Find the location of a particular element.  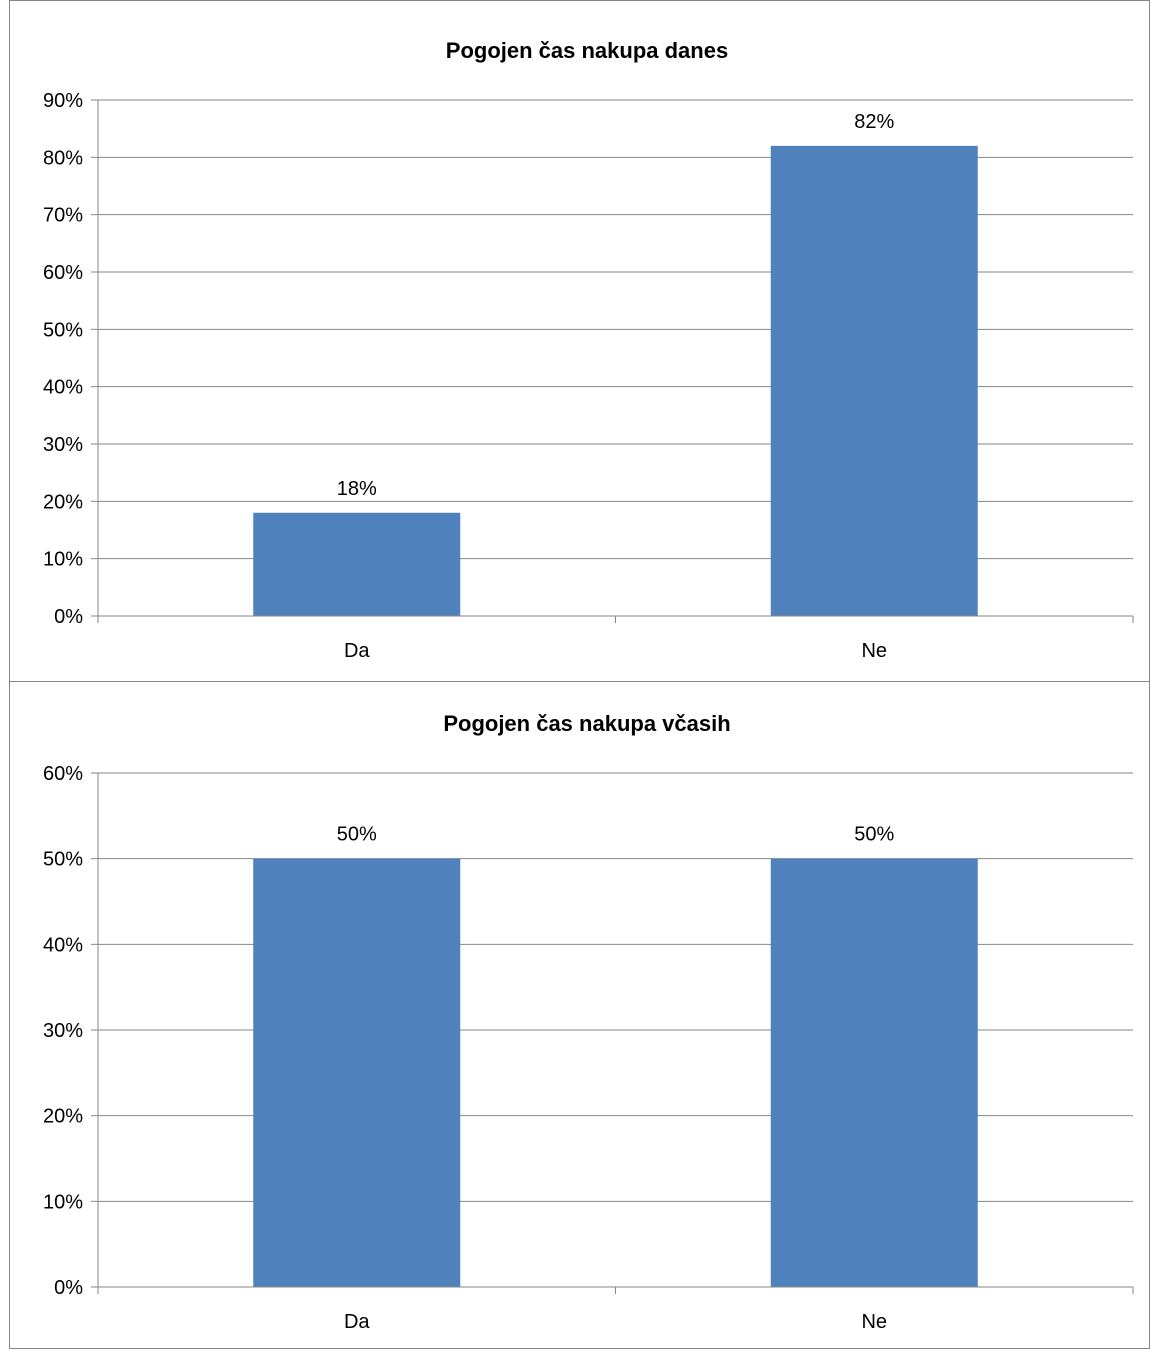

chart-today-bar-da is located at coordinates (357, 564).